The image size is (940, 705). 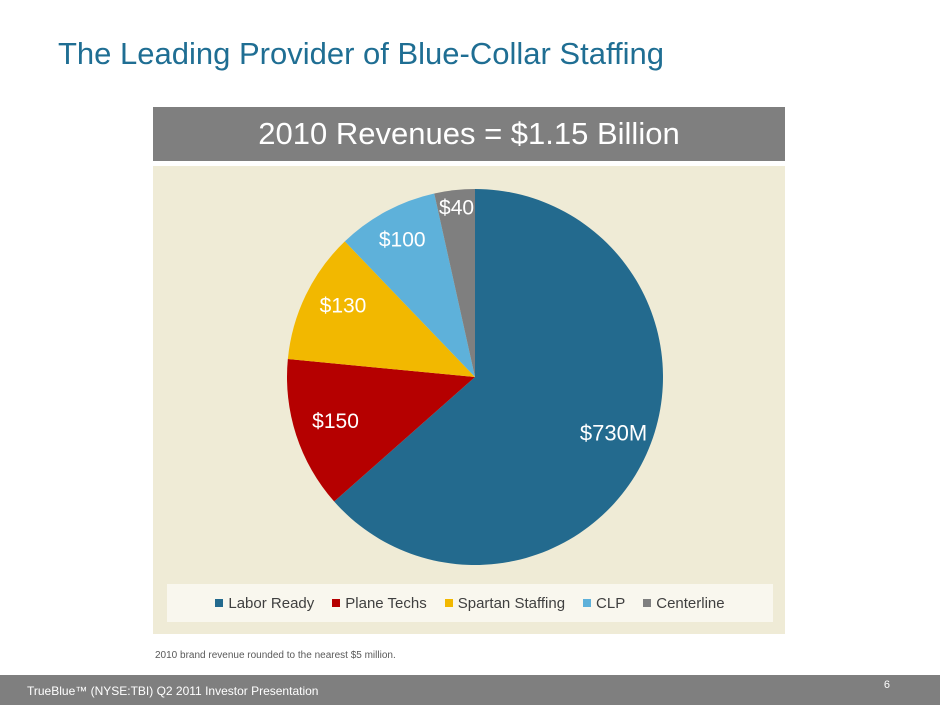 I want to click on legend-label: CLP, so click(x=611, y=603).